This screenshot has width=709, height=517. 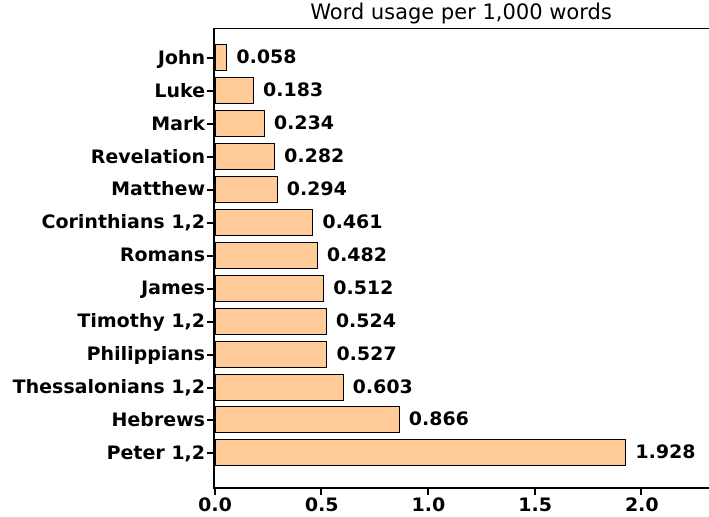 What do you see at coordinates (665, 452) in the screenshot?
I see `bar-value-label: 1.928` at bounding box center [665, 452].